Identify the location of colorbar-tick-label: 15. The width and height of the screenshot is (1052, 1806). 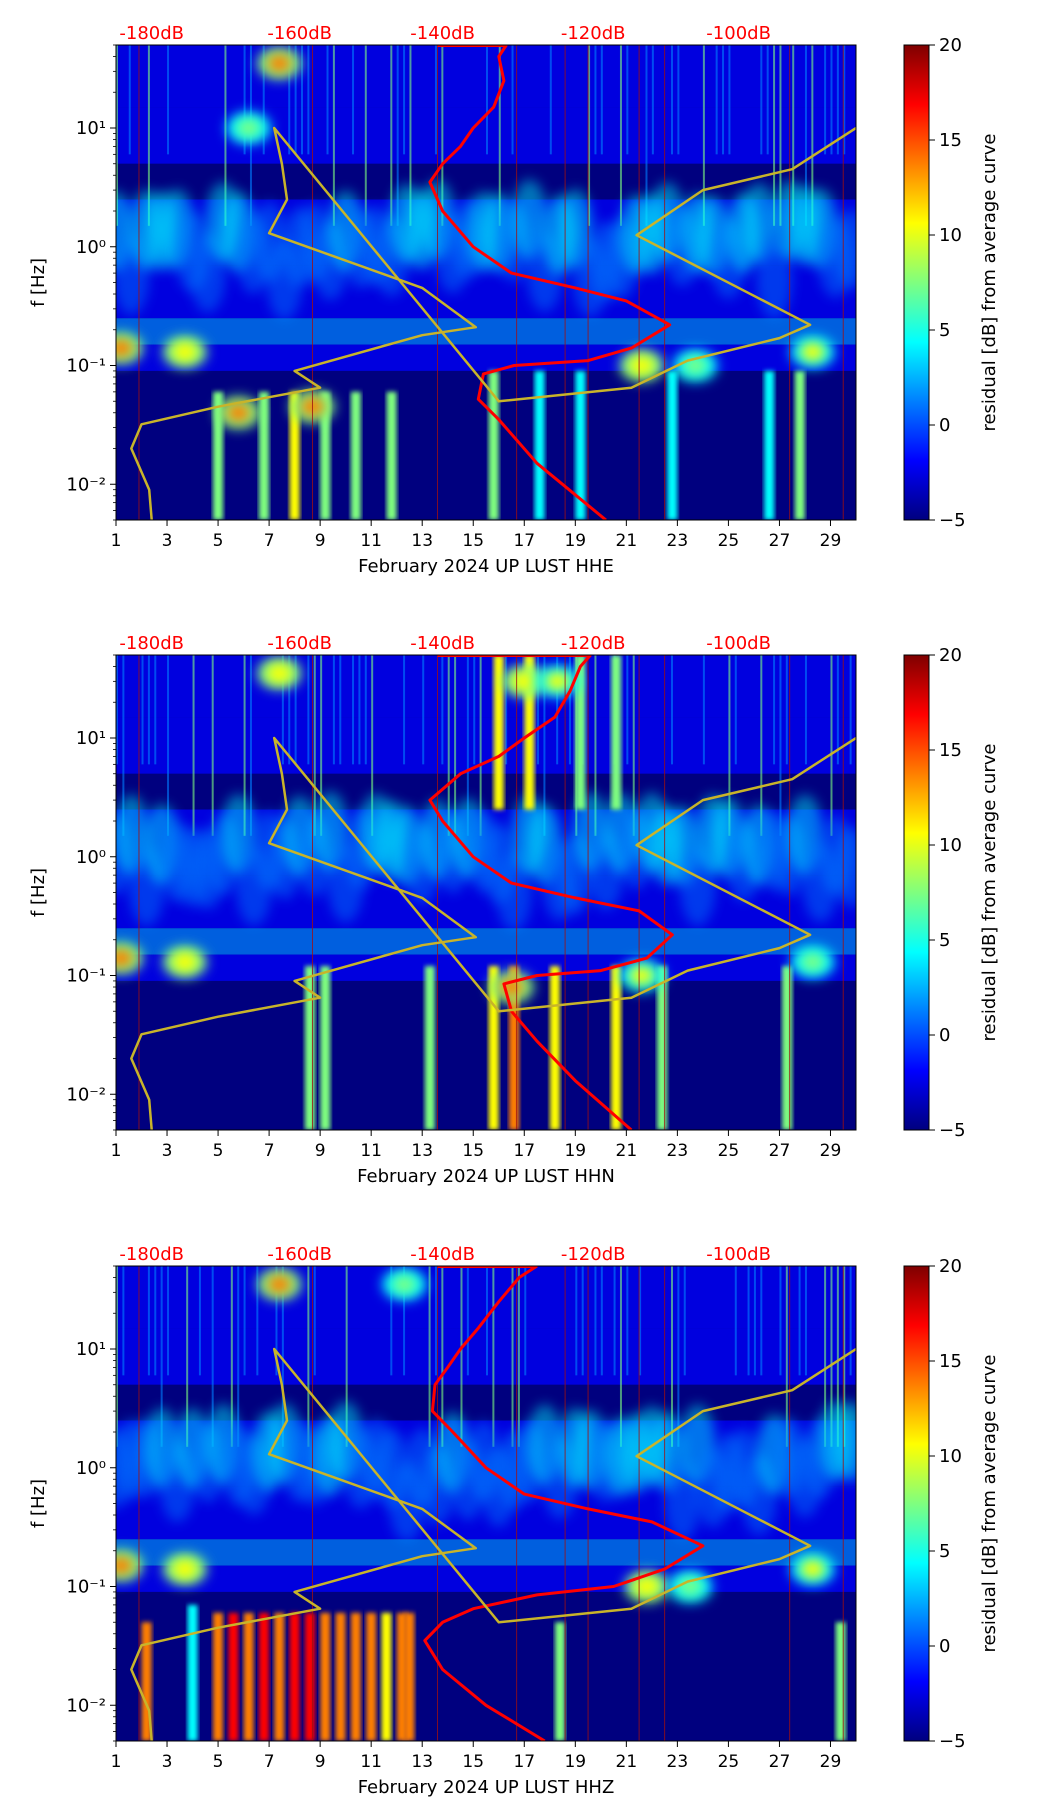
(950, 750).